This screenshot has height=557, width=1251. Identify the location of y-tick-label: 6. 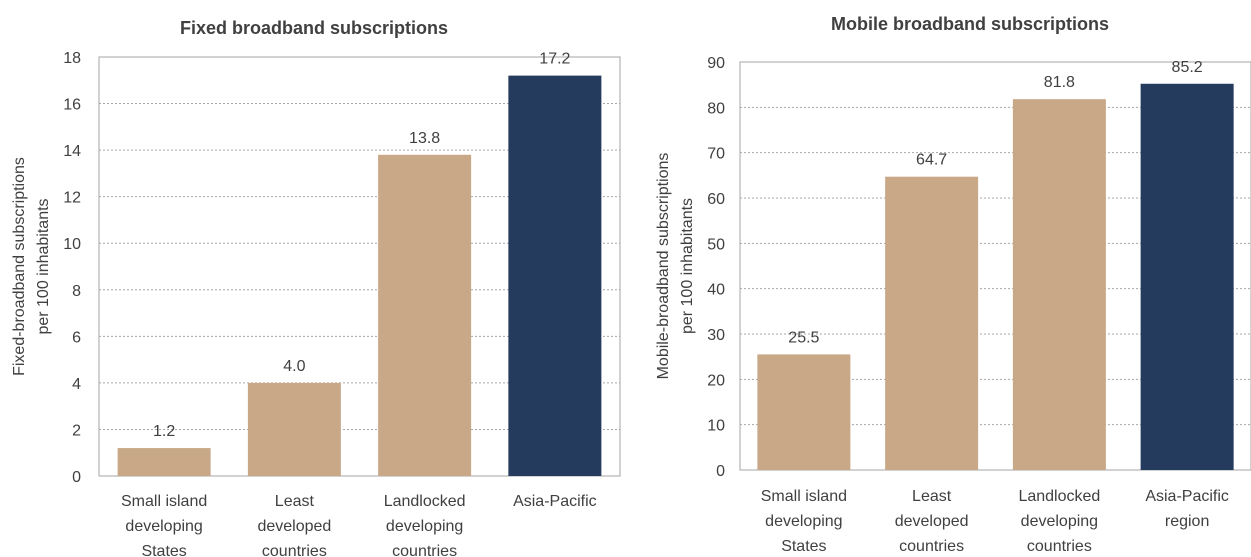
(76, 337).